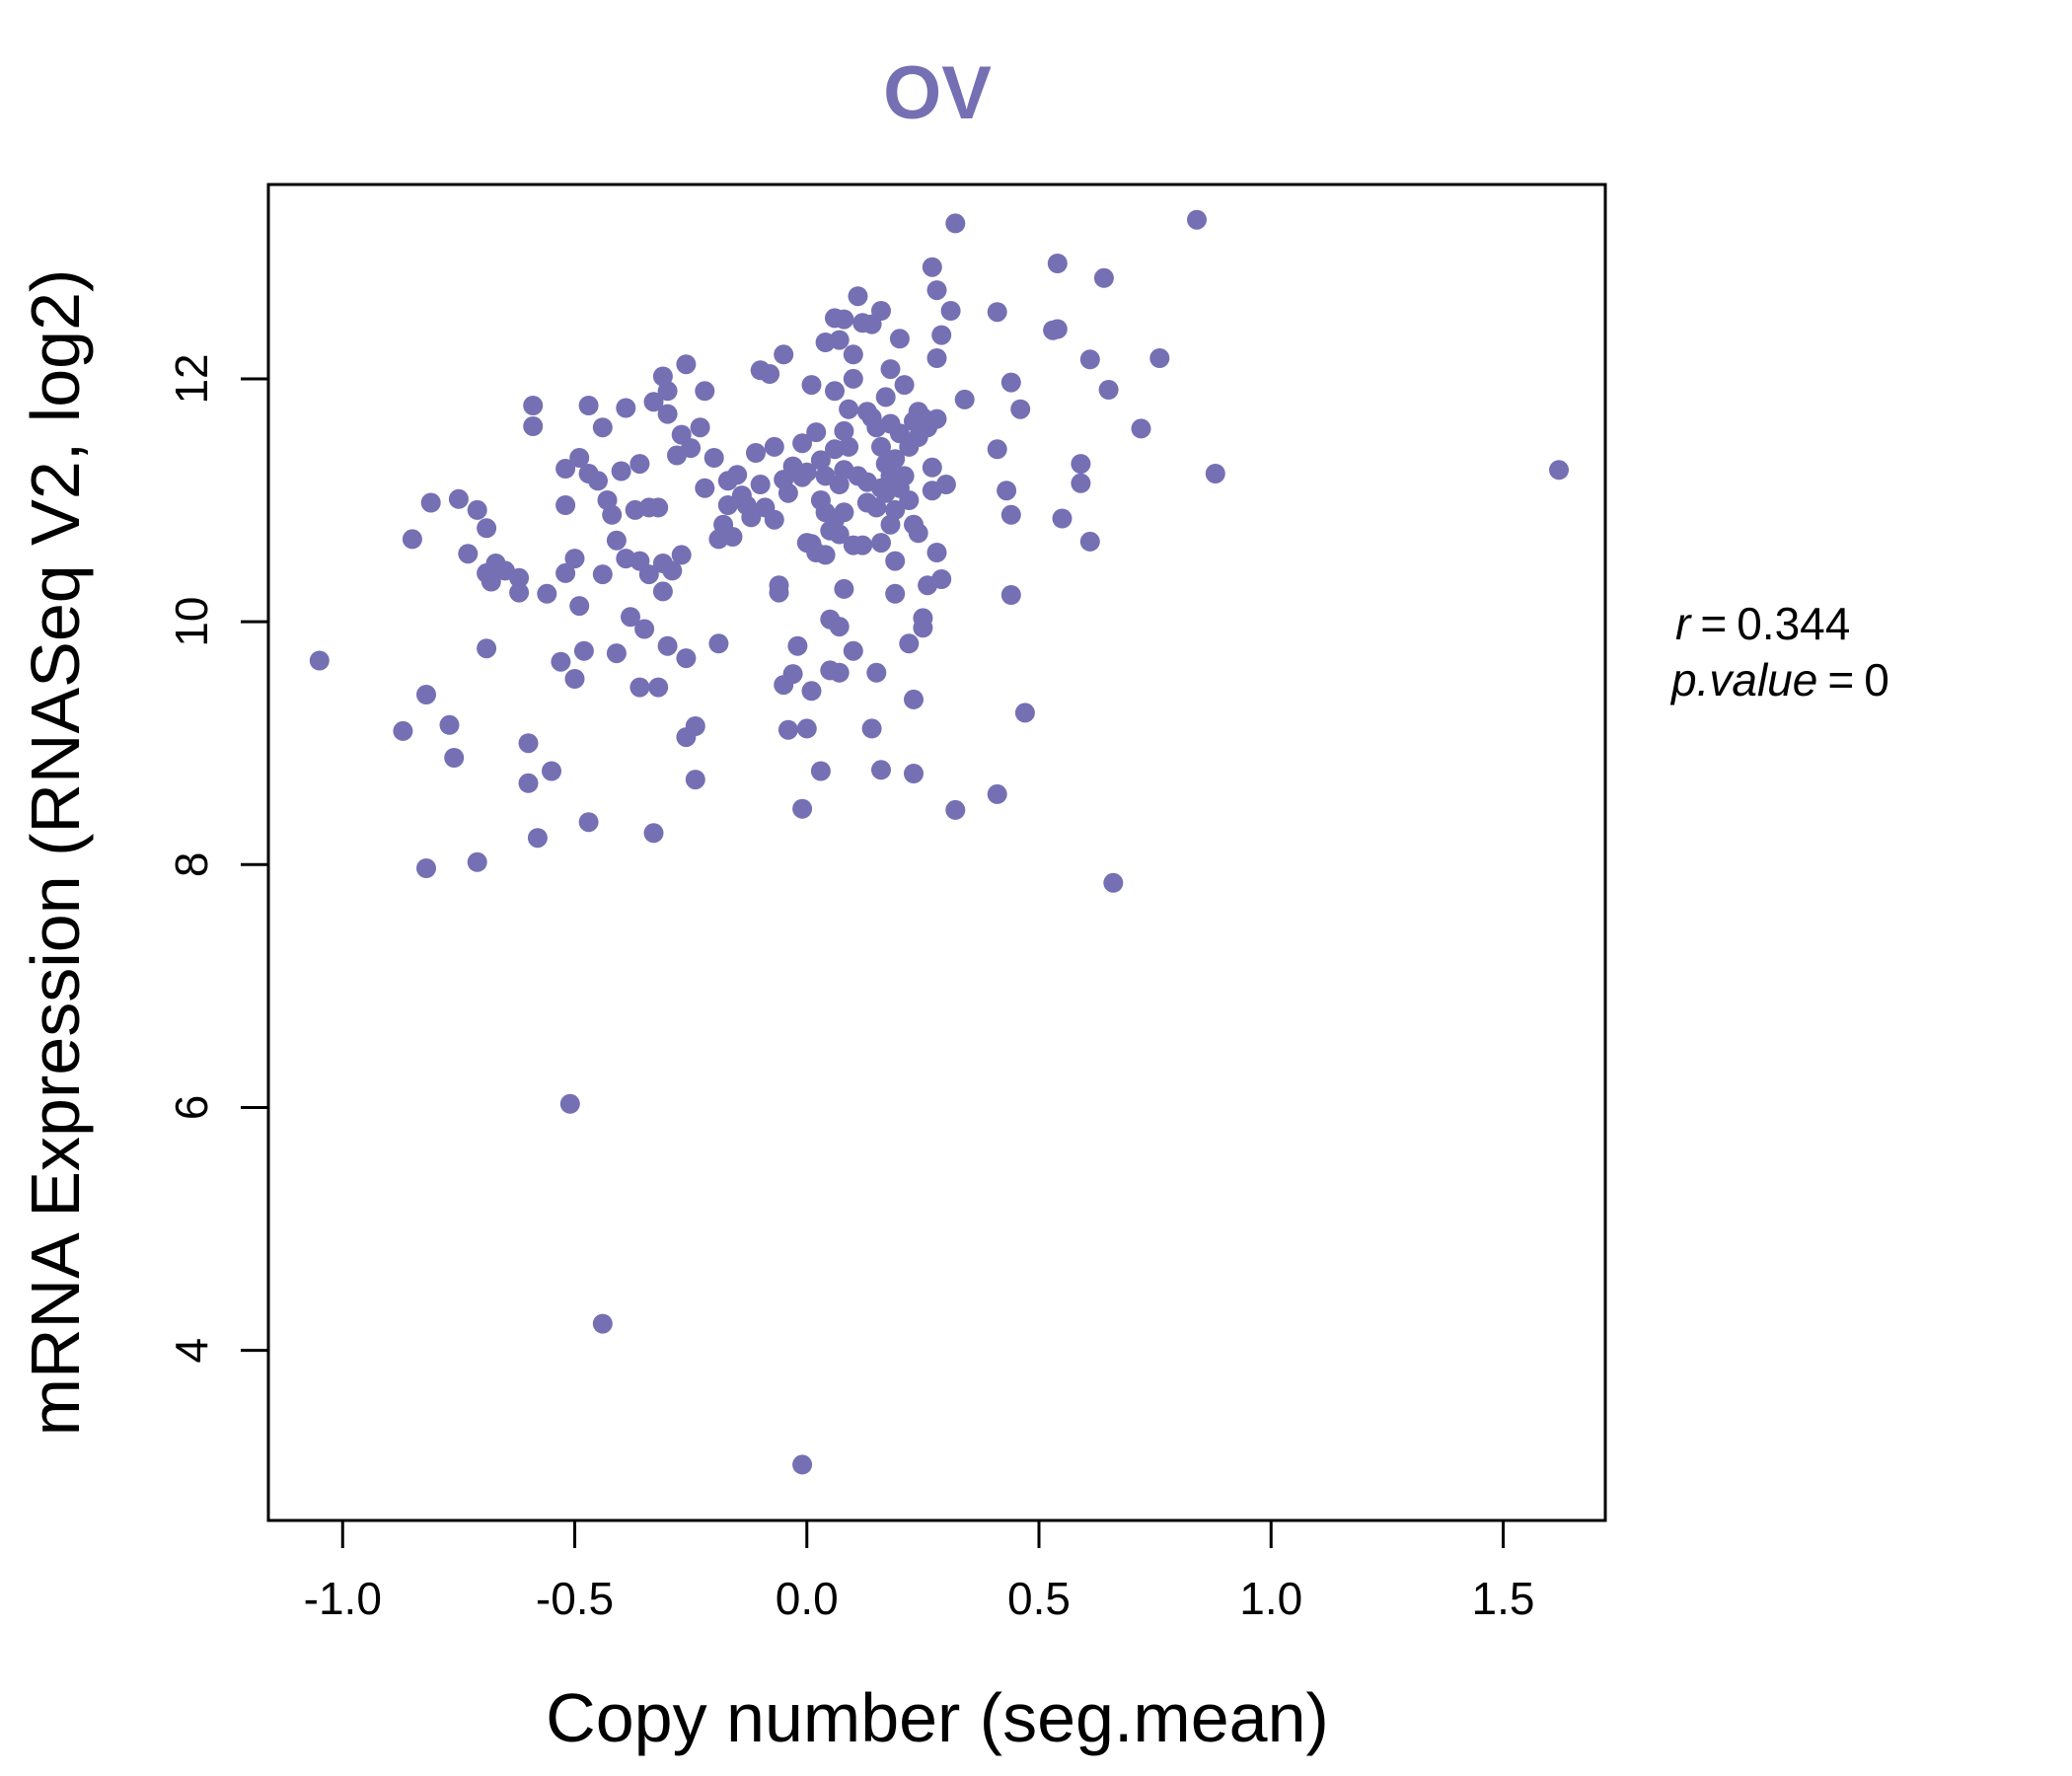  I want to click on x-tick-label: 1.5, so click(1504, 1599).